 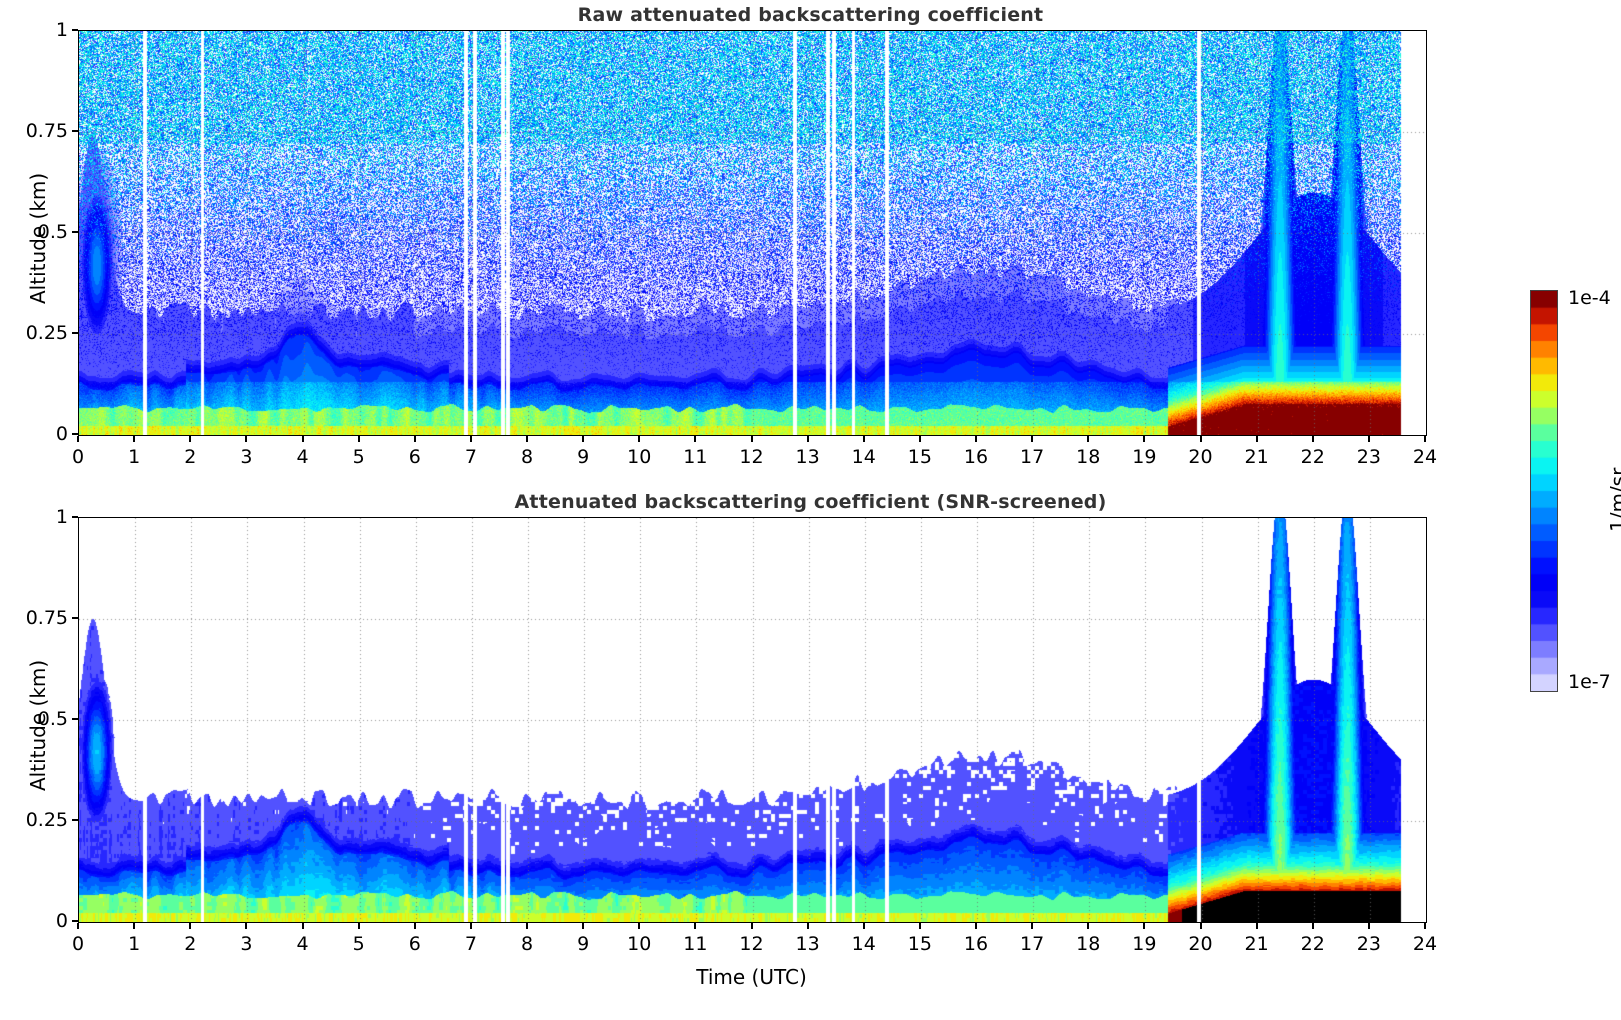 I want to click on y-tick-label: 0, so click(x=61, y=434).